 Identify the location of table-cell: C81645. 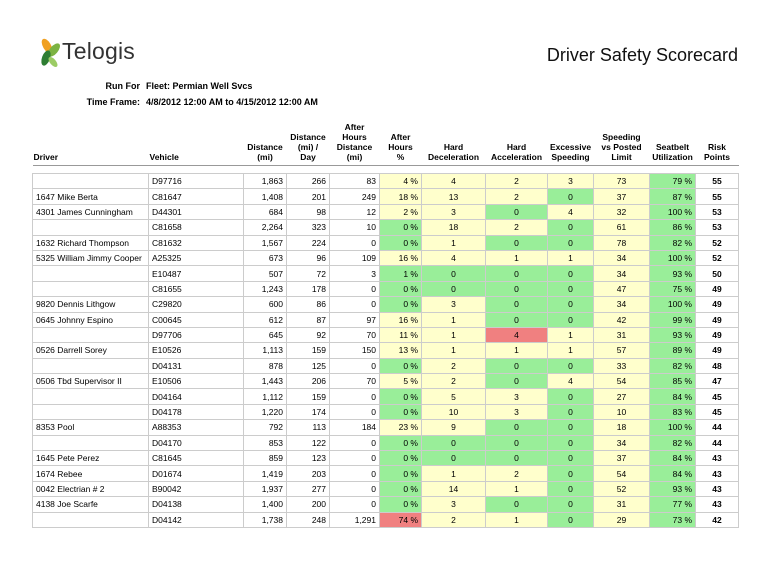
(196, 458).